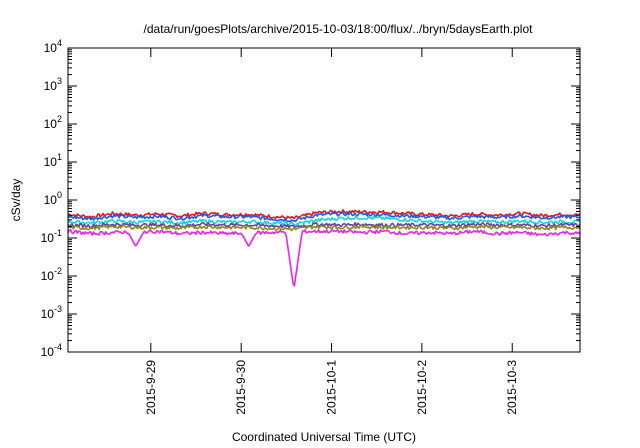 The height and width of the screenshot is (448, 640). Describe the element at coordinates (512, 387) in the screenshot. I see `x-tick-label: 2015-10-3` at that location.